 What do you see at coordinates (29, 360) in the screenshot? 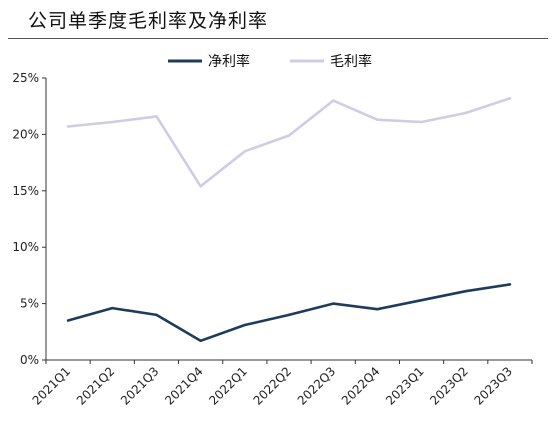
I see `y-tick-label: 0%` at bounding box center [29, 360].